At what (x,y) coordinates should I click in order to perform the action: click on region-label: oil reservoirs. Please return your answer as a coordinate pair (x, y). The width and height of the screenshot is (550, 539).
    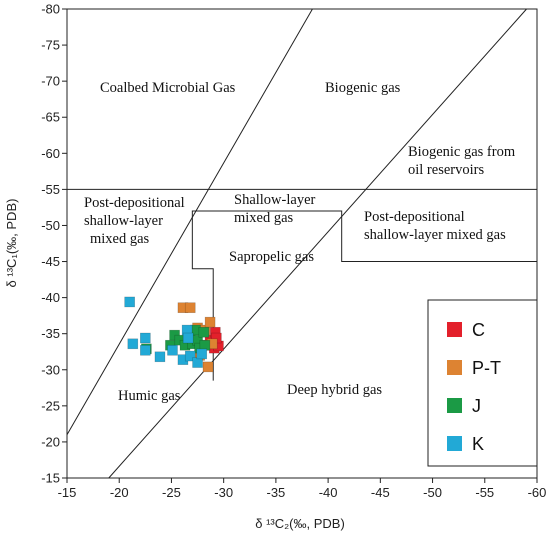
    Looking at the image, I should click on (446, 170).